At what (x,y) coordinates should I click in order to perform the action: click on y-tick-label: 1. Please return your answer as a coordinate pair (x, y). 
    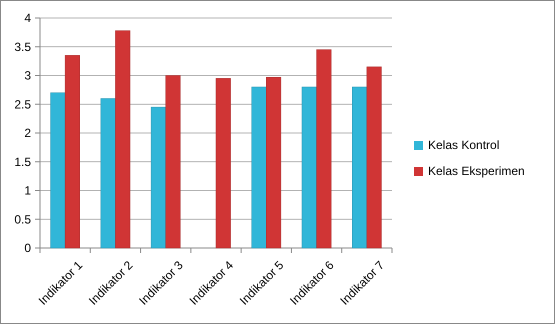
    Looking at the image, I should click on (28, 191).